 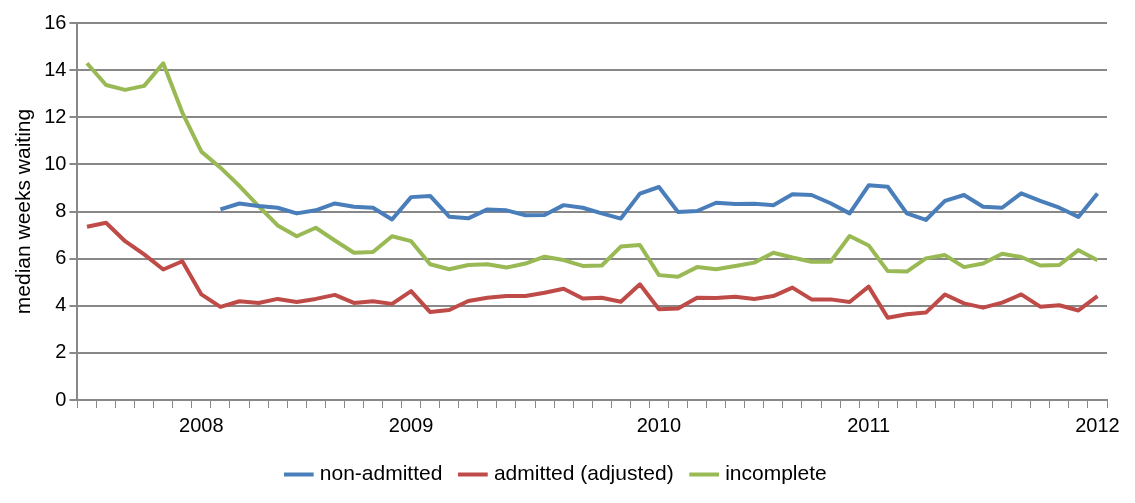 What do you see at coordinates (869, 424) in the screenshot?
I see `x-tick-label: 2011` at bounding box center [869, 424].